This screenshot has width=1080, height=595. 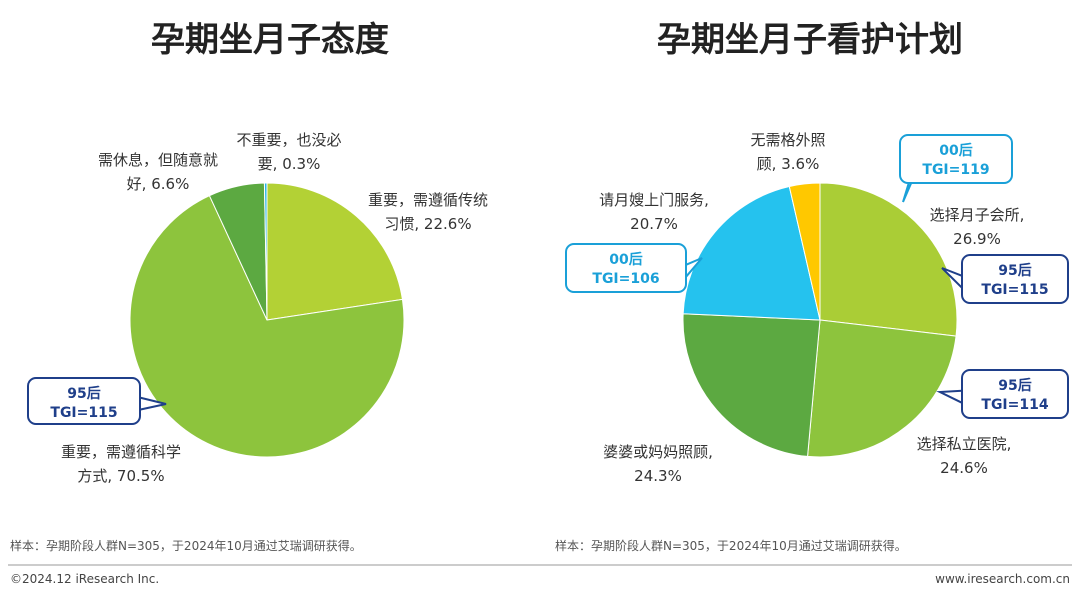 What do you see at coordinates (788, 152) in the screenshot?
I see `slice-label: 无需格外照顾, 3.6%` at bounding box center [788, 152].